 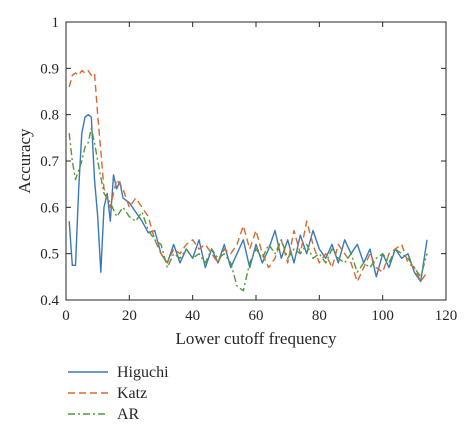 I want to click on x-tick-label: 40, so click(x=192, y=316).